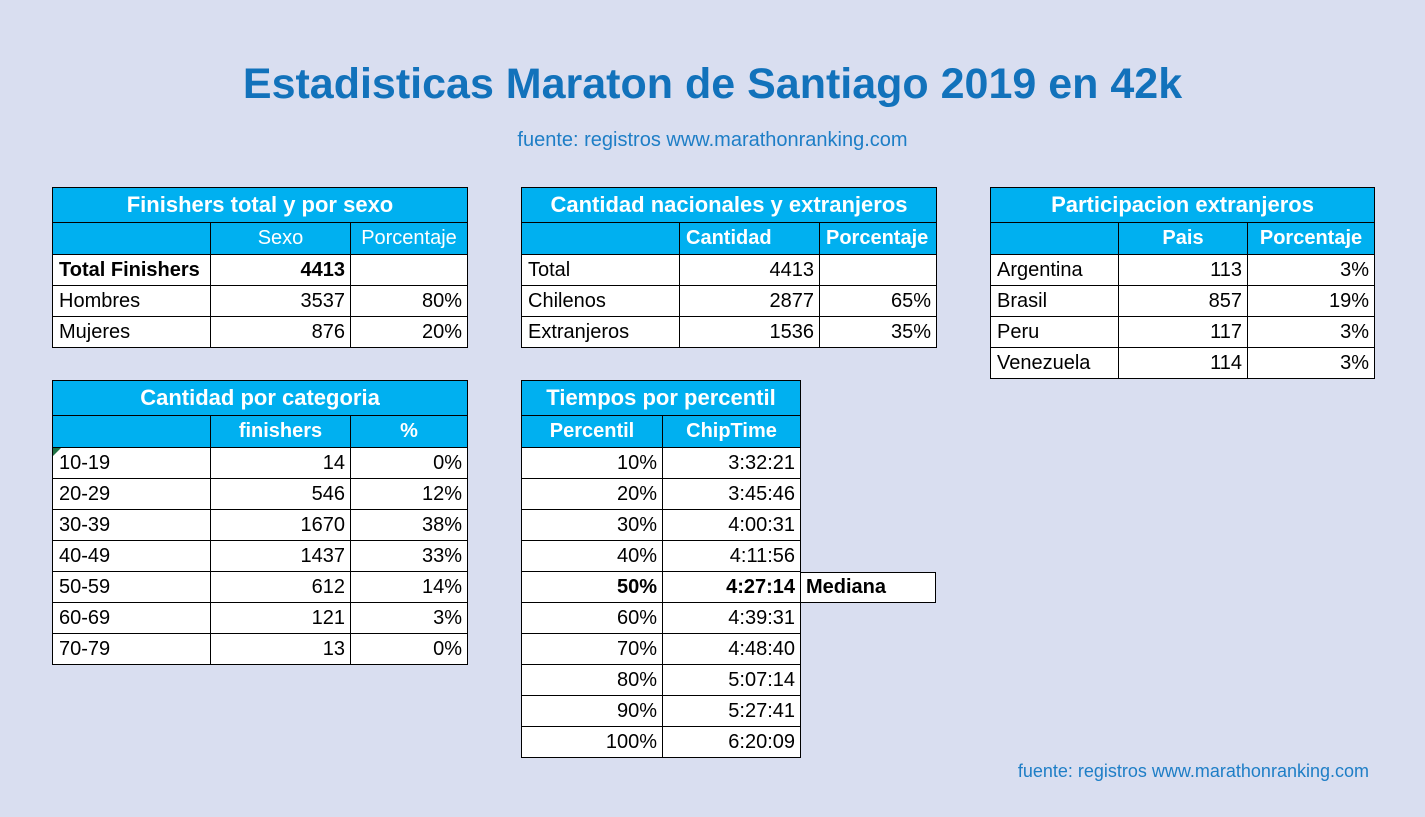  I want to click on table-row: Peru 117 3%, so click(1183, 332).